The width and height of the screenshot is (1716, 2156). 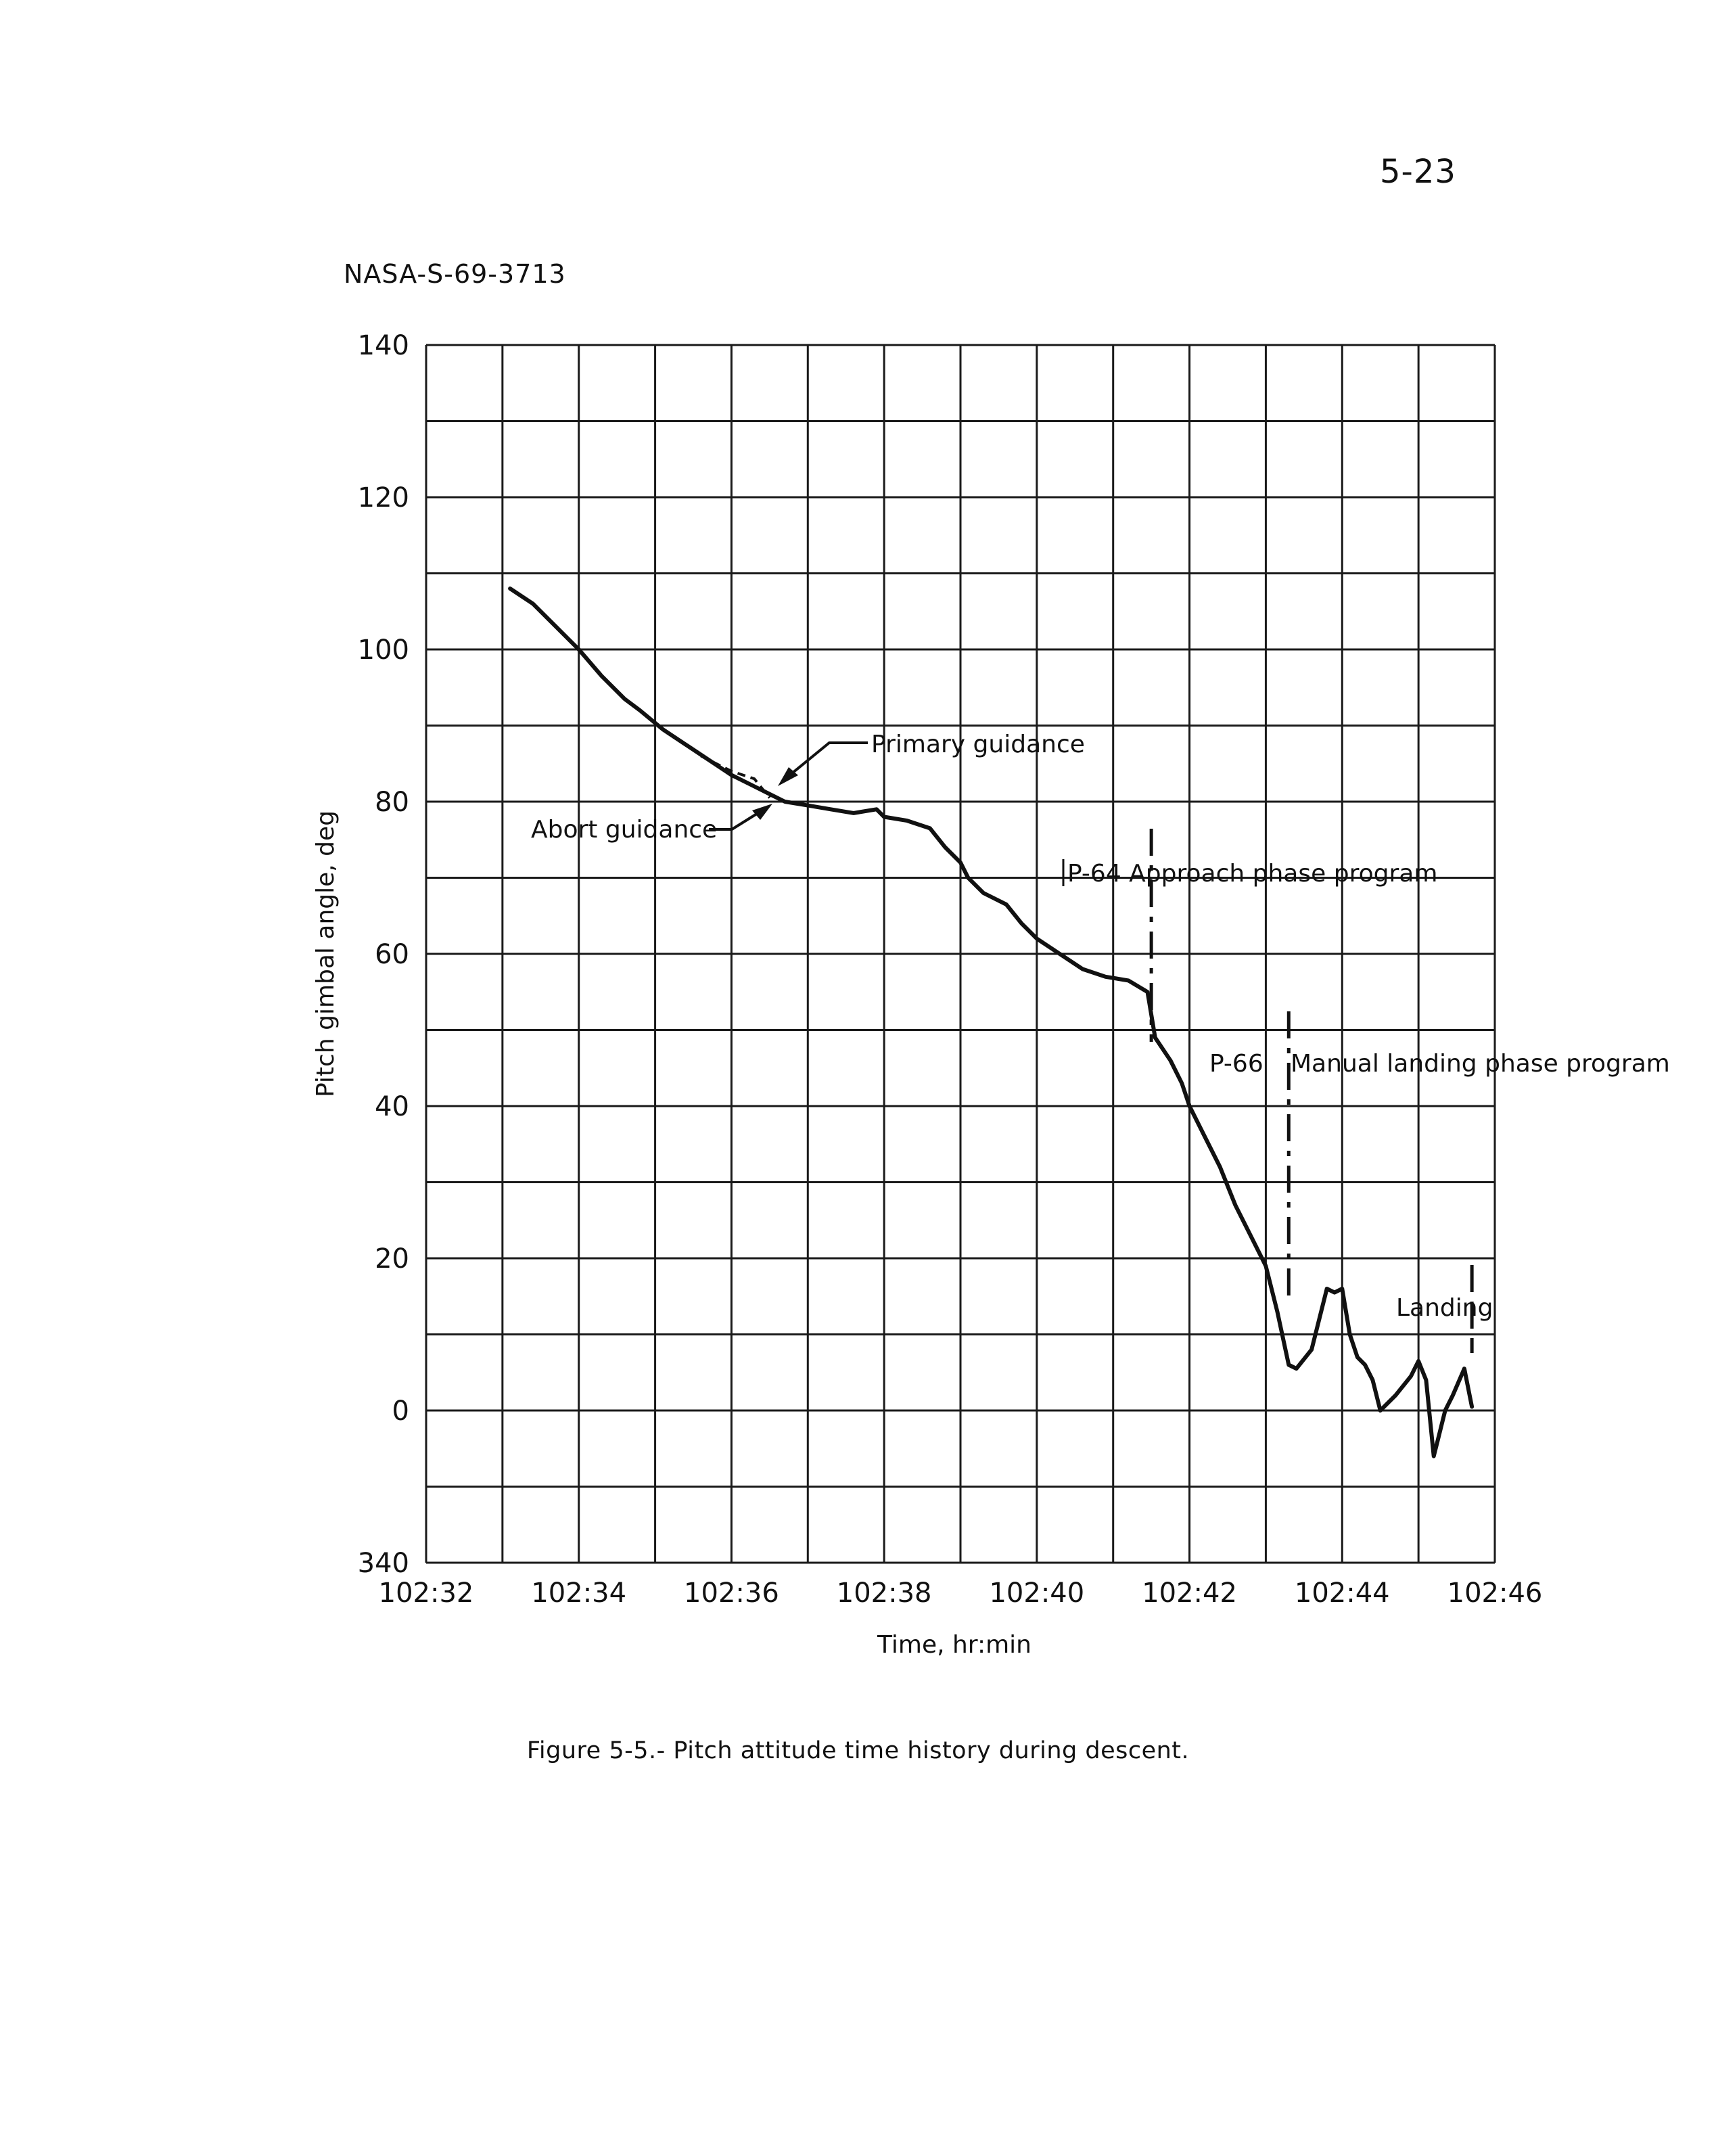 What do you see at coordinates (954, 1645) in the screenshot?
I see `x-axis-label: Time, hr:min` at bounding box center [954, 1645].